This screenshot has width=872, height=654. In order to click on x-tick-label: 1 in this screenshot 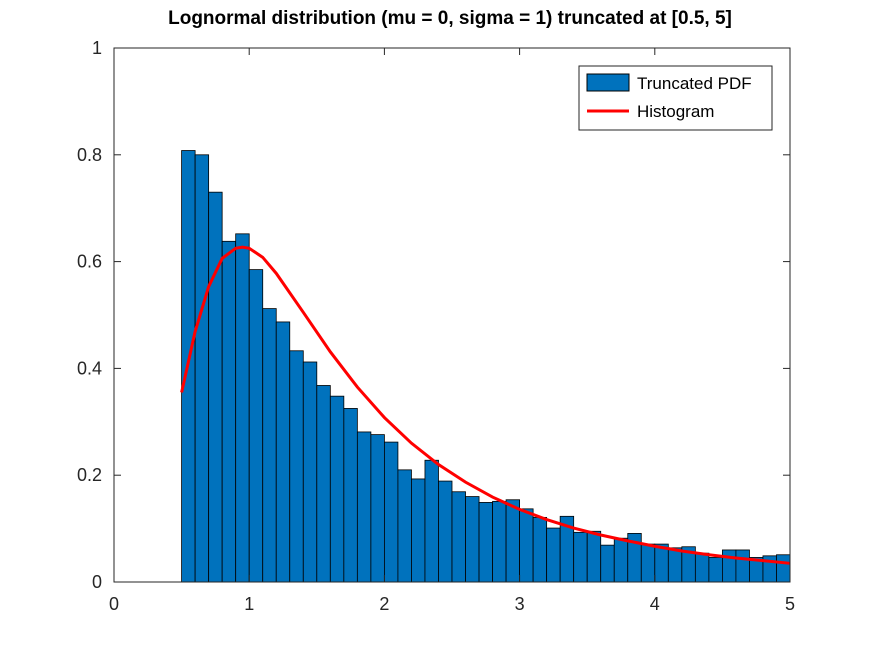, I will do `click(249, 604)`.